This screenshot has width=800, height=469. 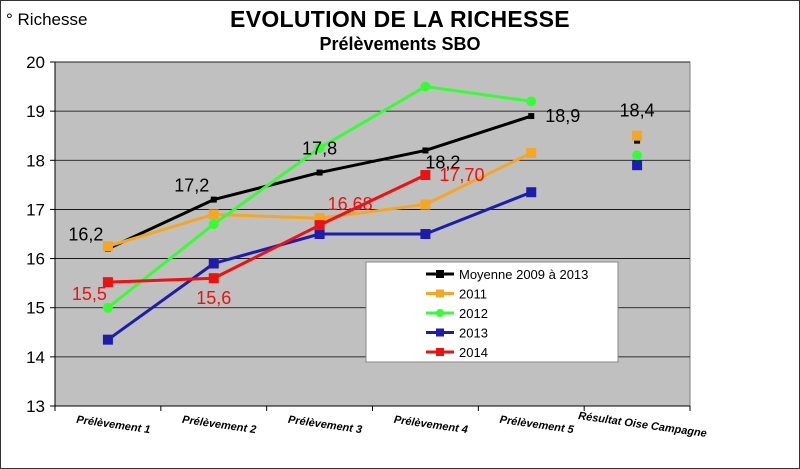 I want to click on data-label: 18,9, so click(x=562, y=116).